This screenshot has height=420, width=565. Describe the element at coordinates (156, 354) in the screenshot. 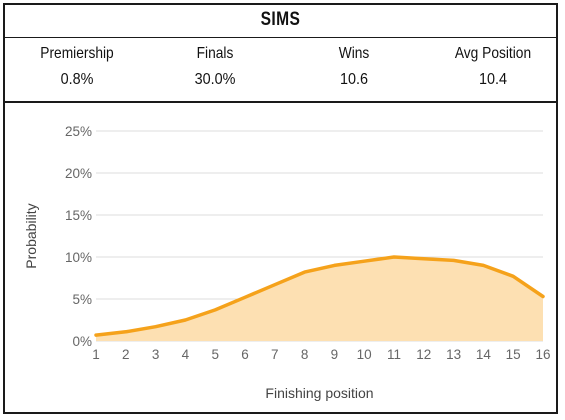

I see `x-tick-label: 3` at that location.